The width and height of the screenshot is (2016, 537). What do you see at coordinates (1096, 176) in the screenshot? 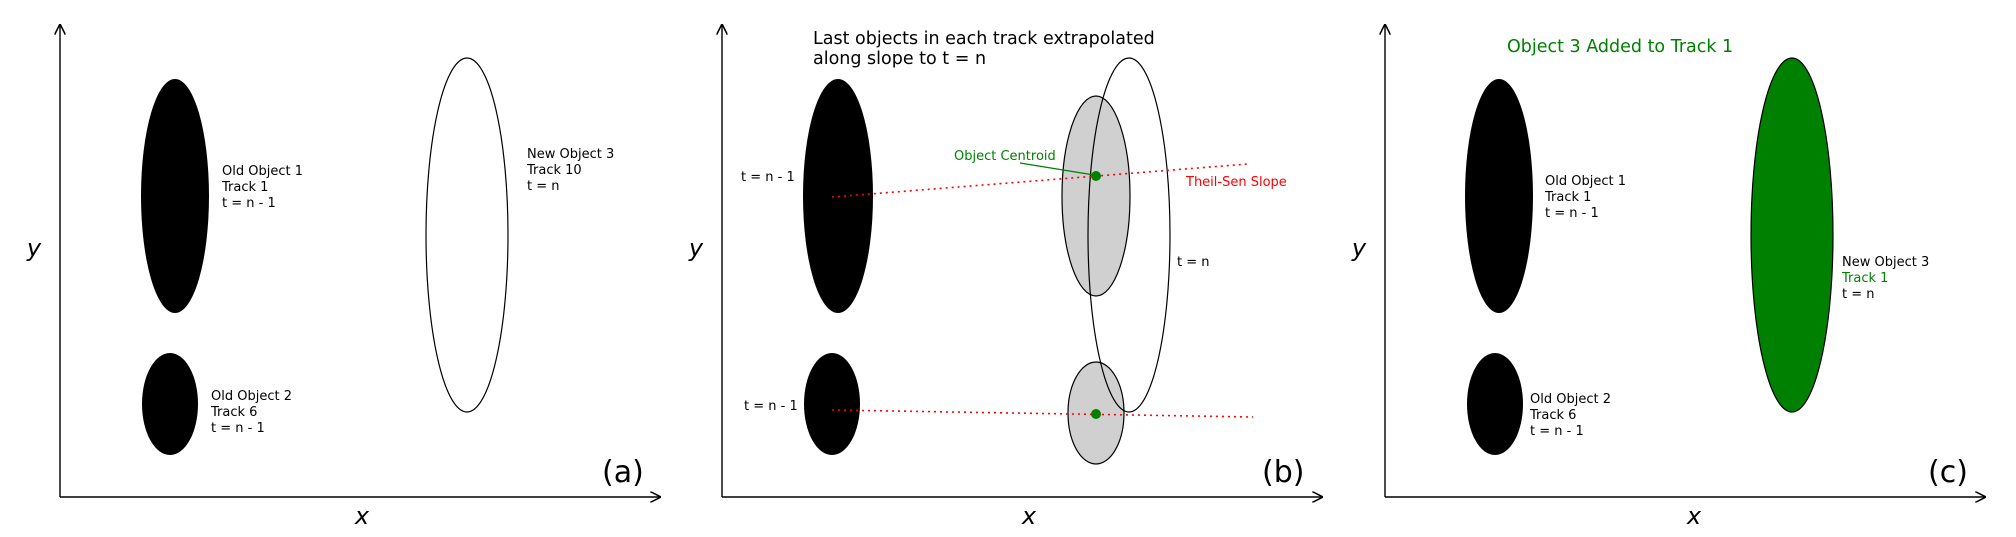
I see `centroid-upper` at bounding box center [1096, 176].